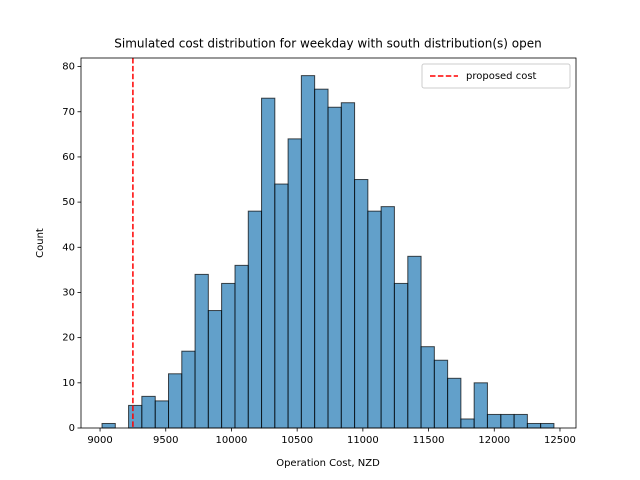 This screenshot has width=640, height=480. I want to click on x-tick-label: 12500, so click(560, 440).